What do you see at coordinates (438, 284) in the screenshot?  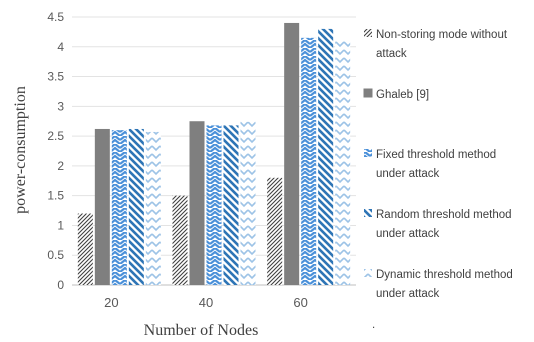 I see `legend-item: Dynamic threshold method under attack` at bounding box center [438, 284].